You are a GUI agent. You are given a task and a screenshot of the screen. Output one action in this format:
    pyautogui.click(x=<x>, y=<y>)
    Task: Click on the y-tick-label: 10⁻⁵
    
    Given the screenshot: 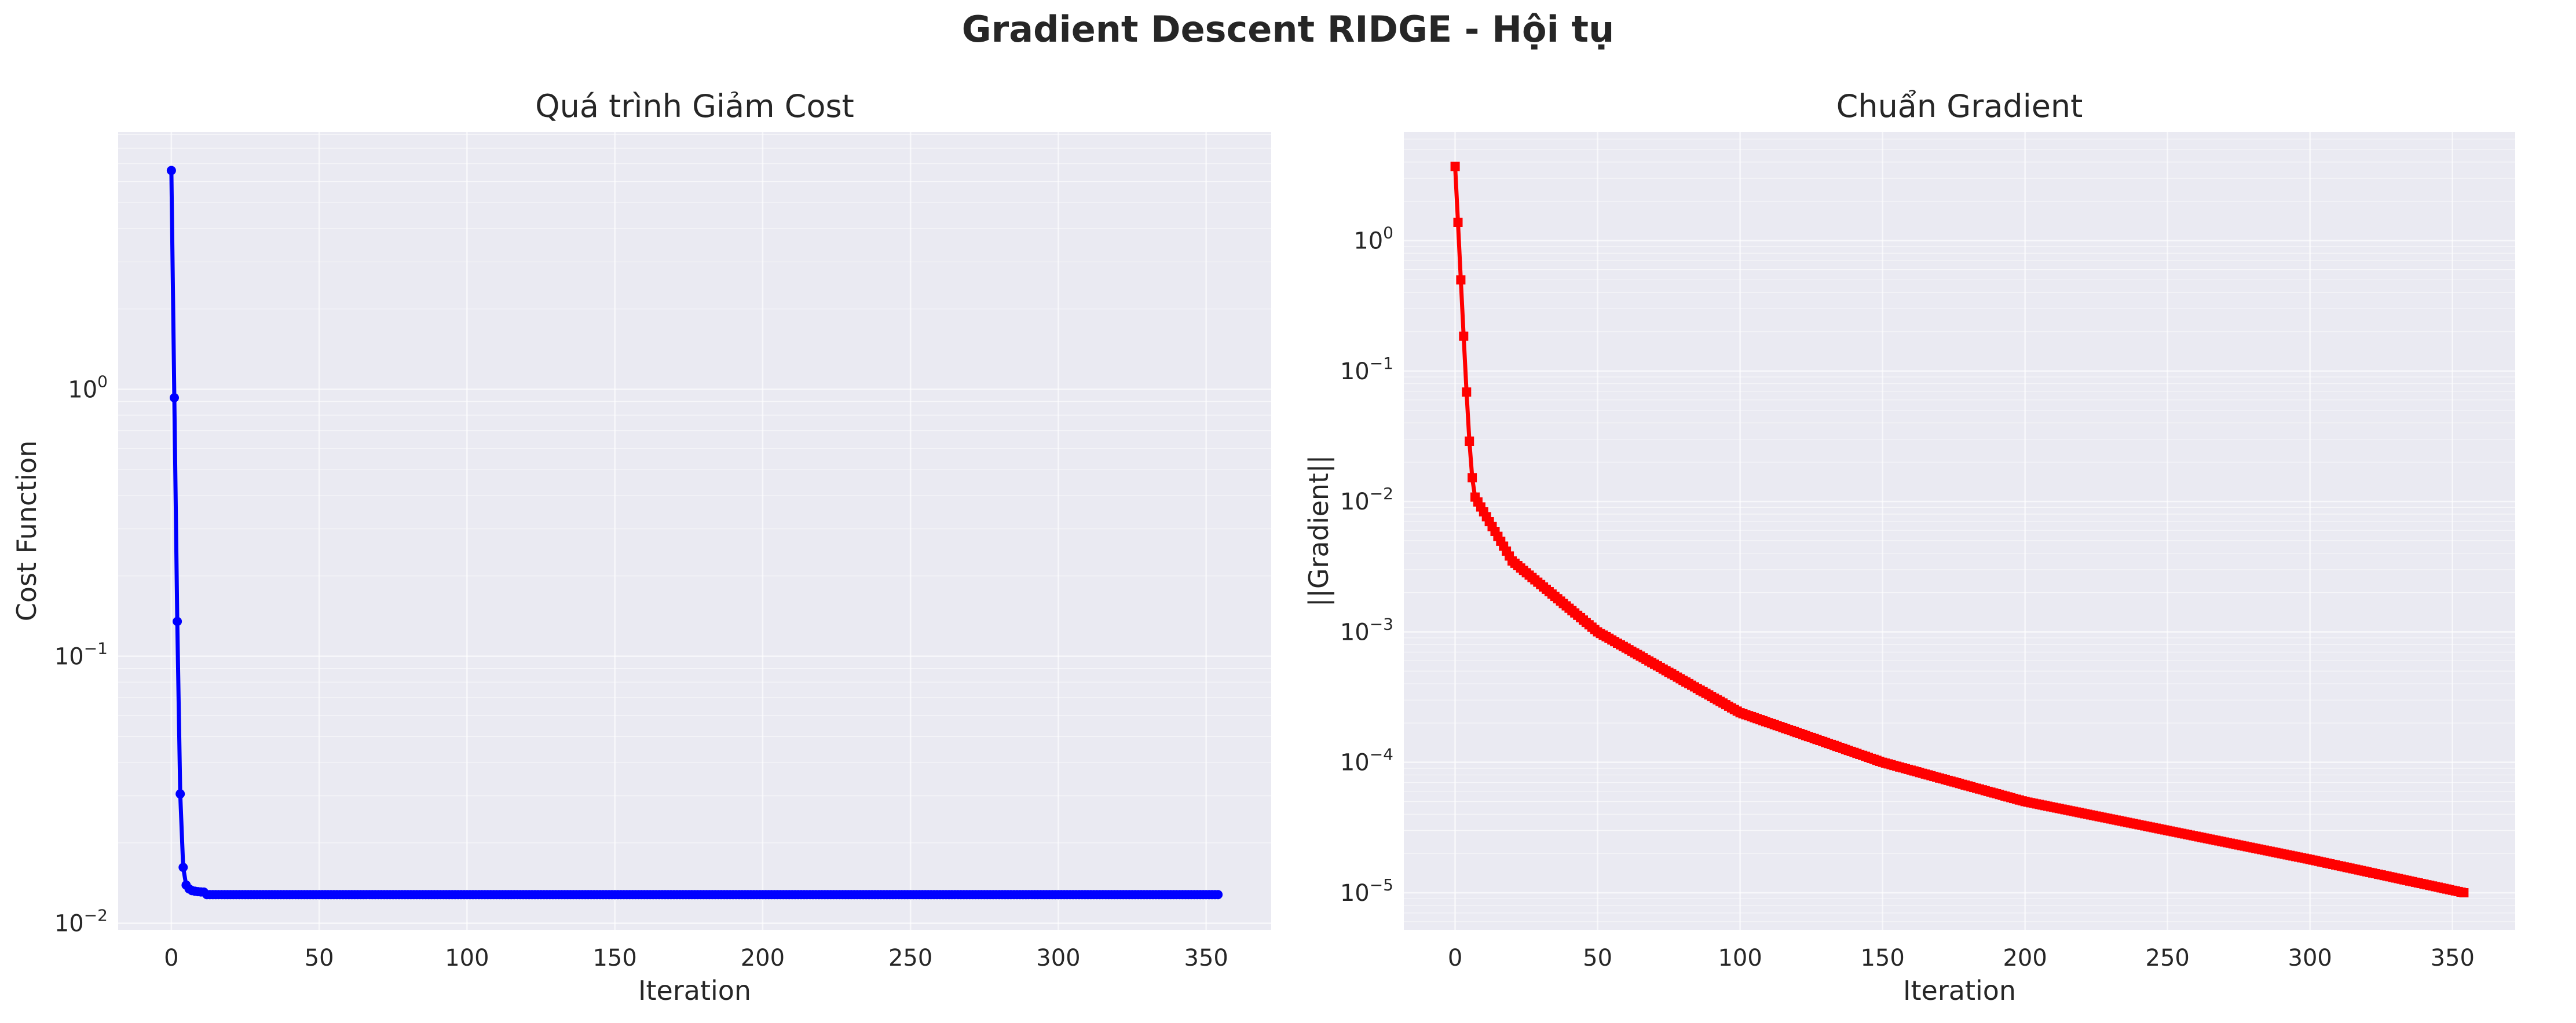 What is the action you would take?
    pyautogui.click(x=1366, y=891)
    